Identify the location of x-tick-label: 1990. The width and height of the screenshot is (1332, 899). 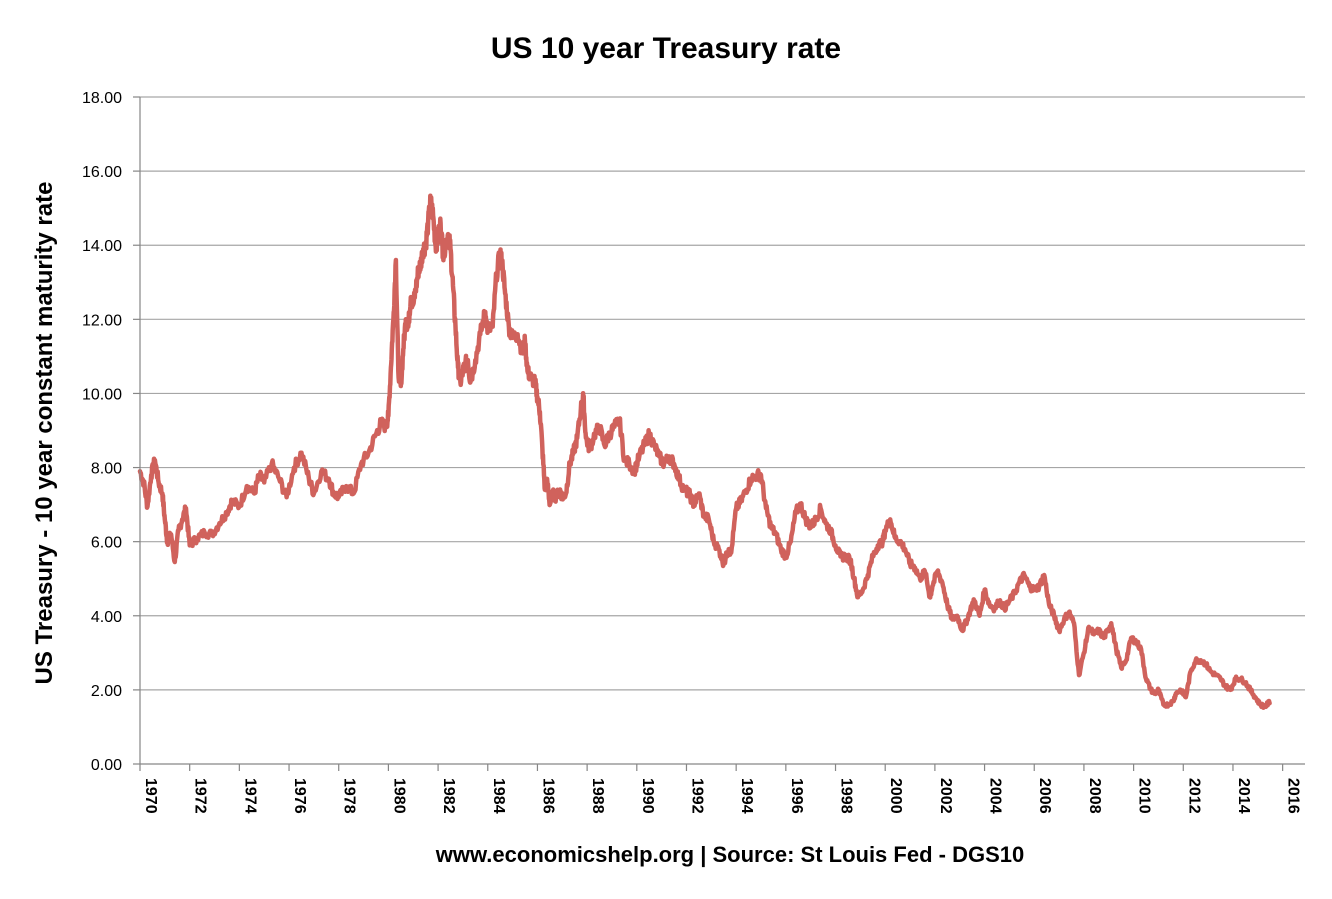
(647, 796).